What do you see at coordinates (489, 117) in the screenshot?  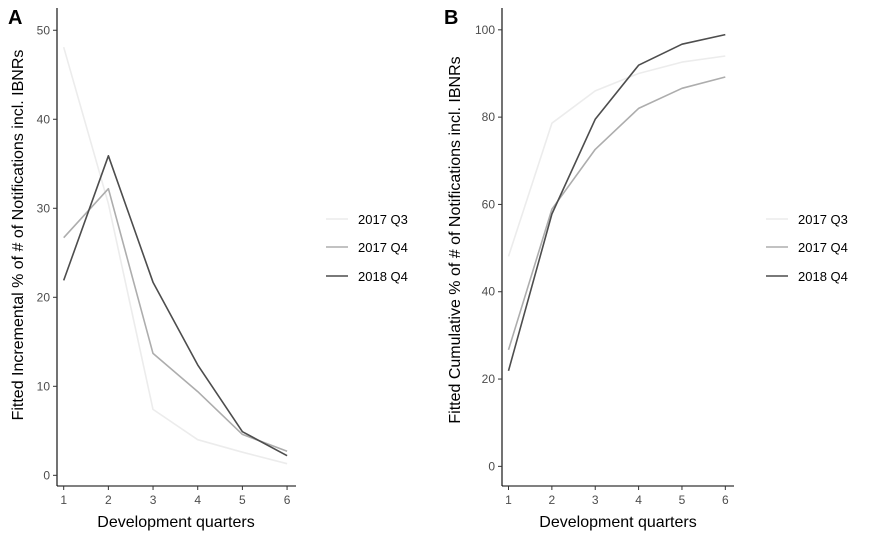 I see `y-tick-label: 80` at bounding box center [489, 117].